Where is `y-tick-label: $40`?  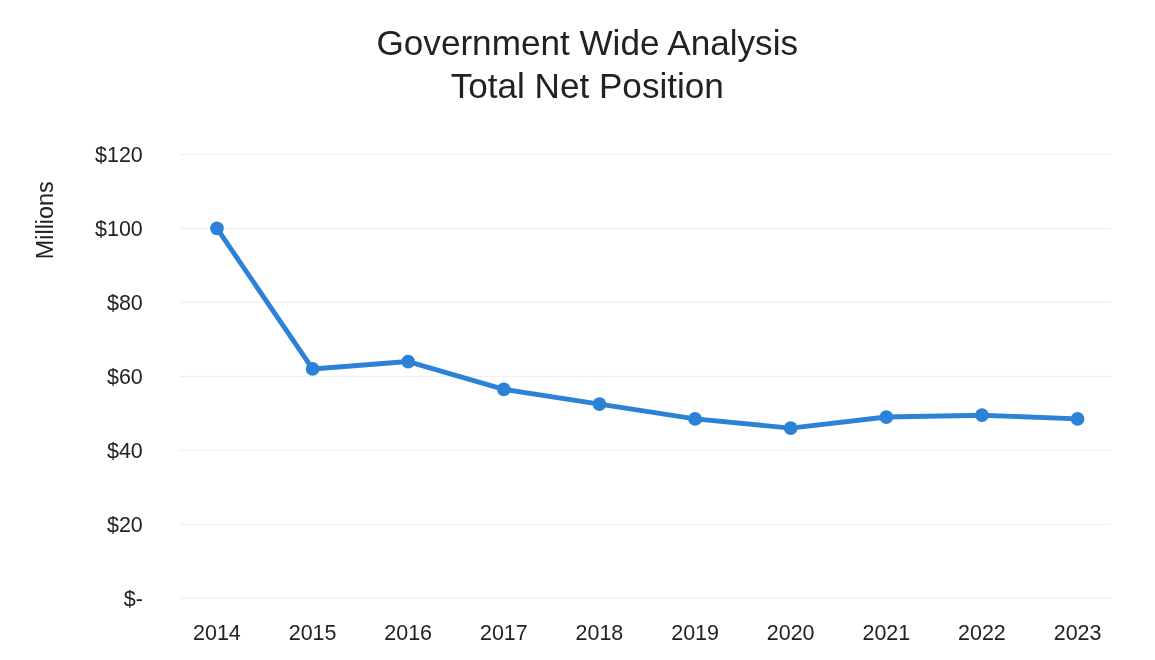 y-tick-label: $40 is located at coordinates (125, 450).